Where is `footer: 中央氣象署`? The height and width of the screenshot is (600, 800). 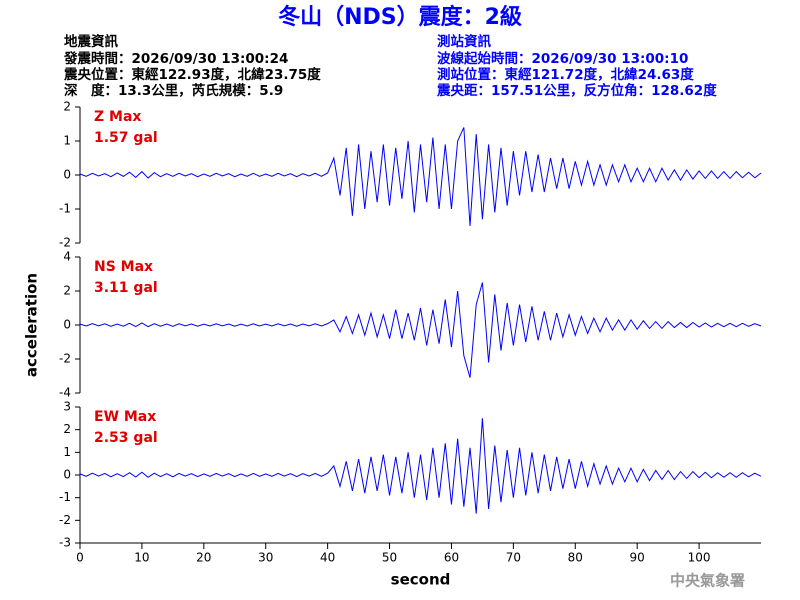 footer: 中央氣象署 is located at coordinates (707, 581).